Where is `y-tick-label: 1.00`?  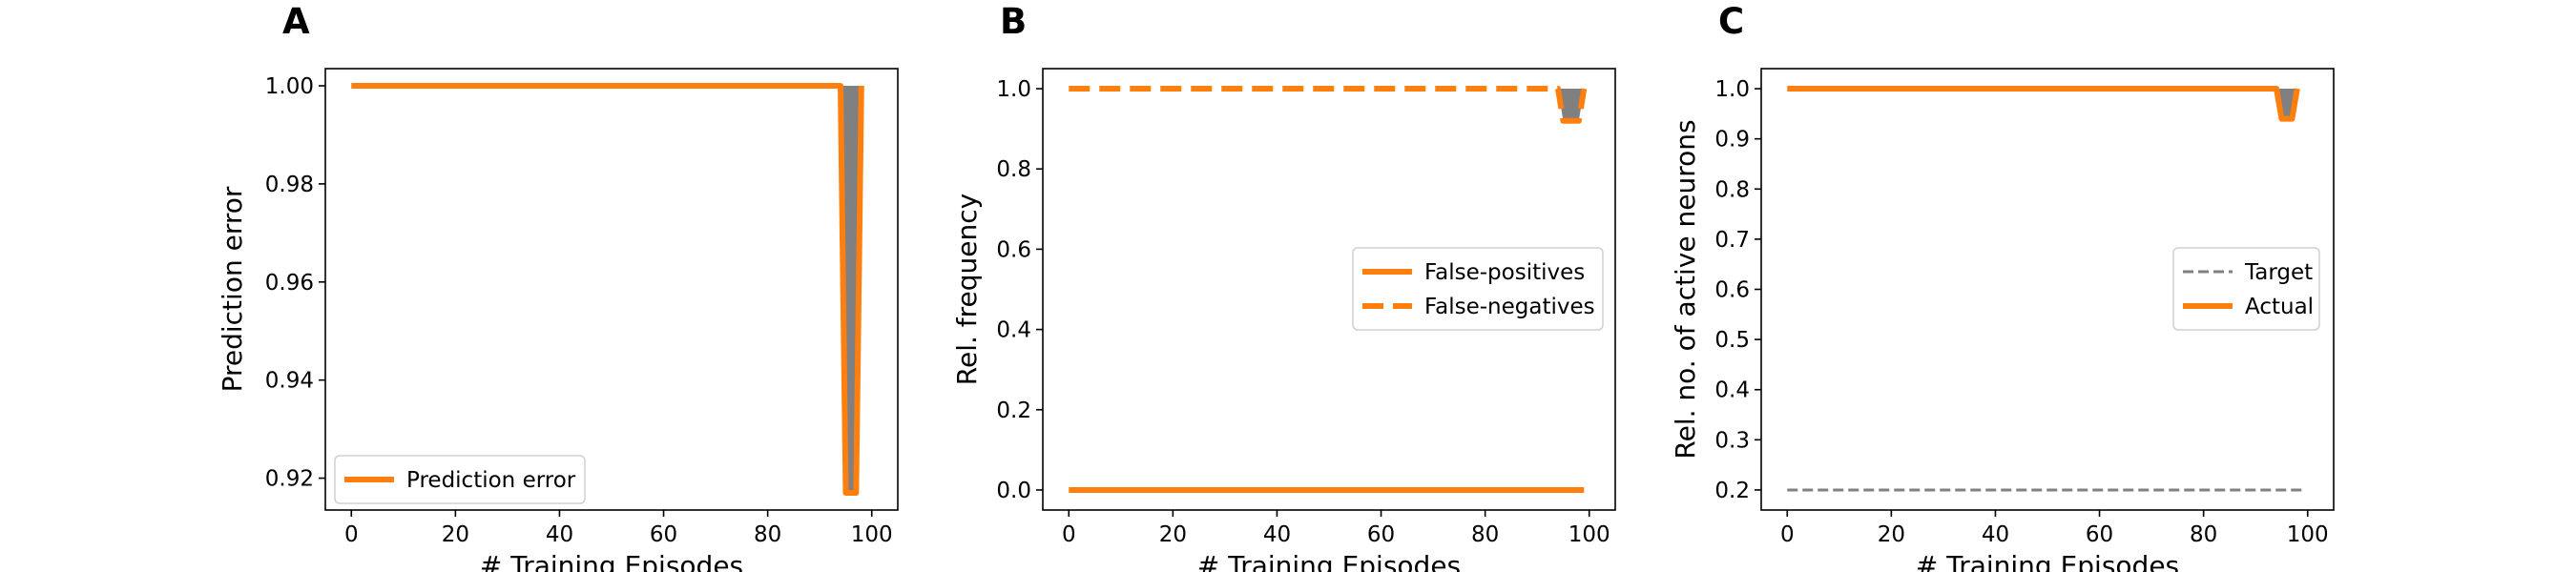
y-tick-label: 1.00 is located at coordinates (289, 86).